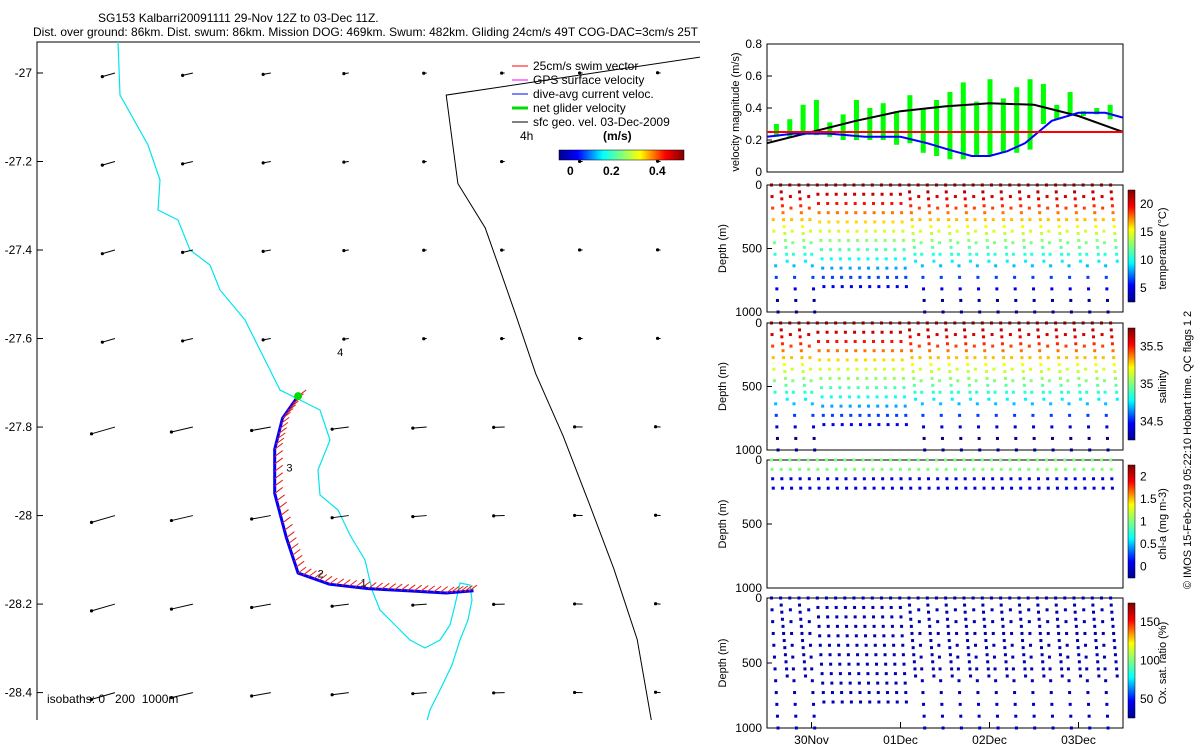  What do you see at coordinates (900, 740) in the screenshot?
I see `time-xtick-label: 01Dec` at bounding box center [900, 740].